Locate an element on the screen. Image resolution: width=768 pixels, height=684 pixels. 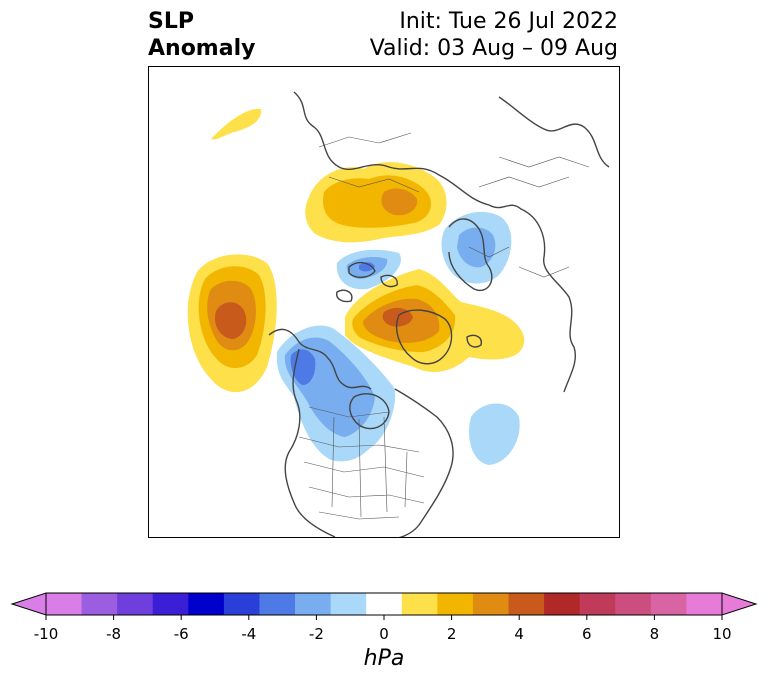
coastline-greenland is located at coordinates (424, 337).